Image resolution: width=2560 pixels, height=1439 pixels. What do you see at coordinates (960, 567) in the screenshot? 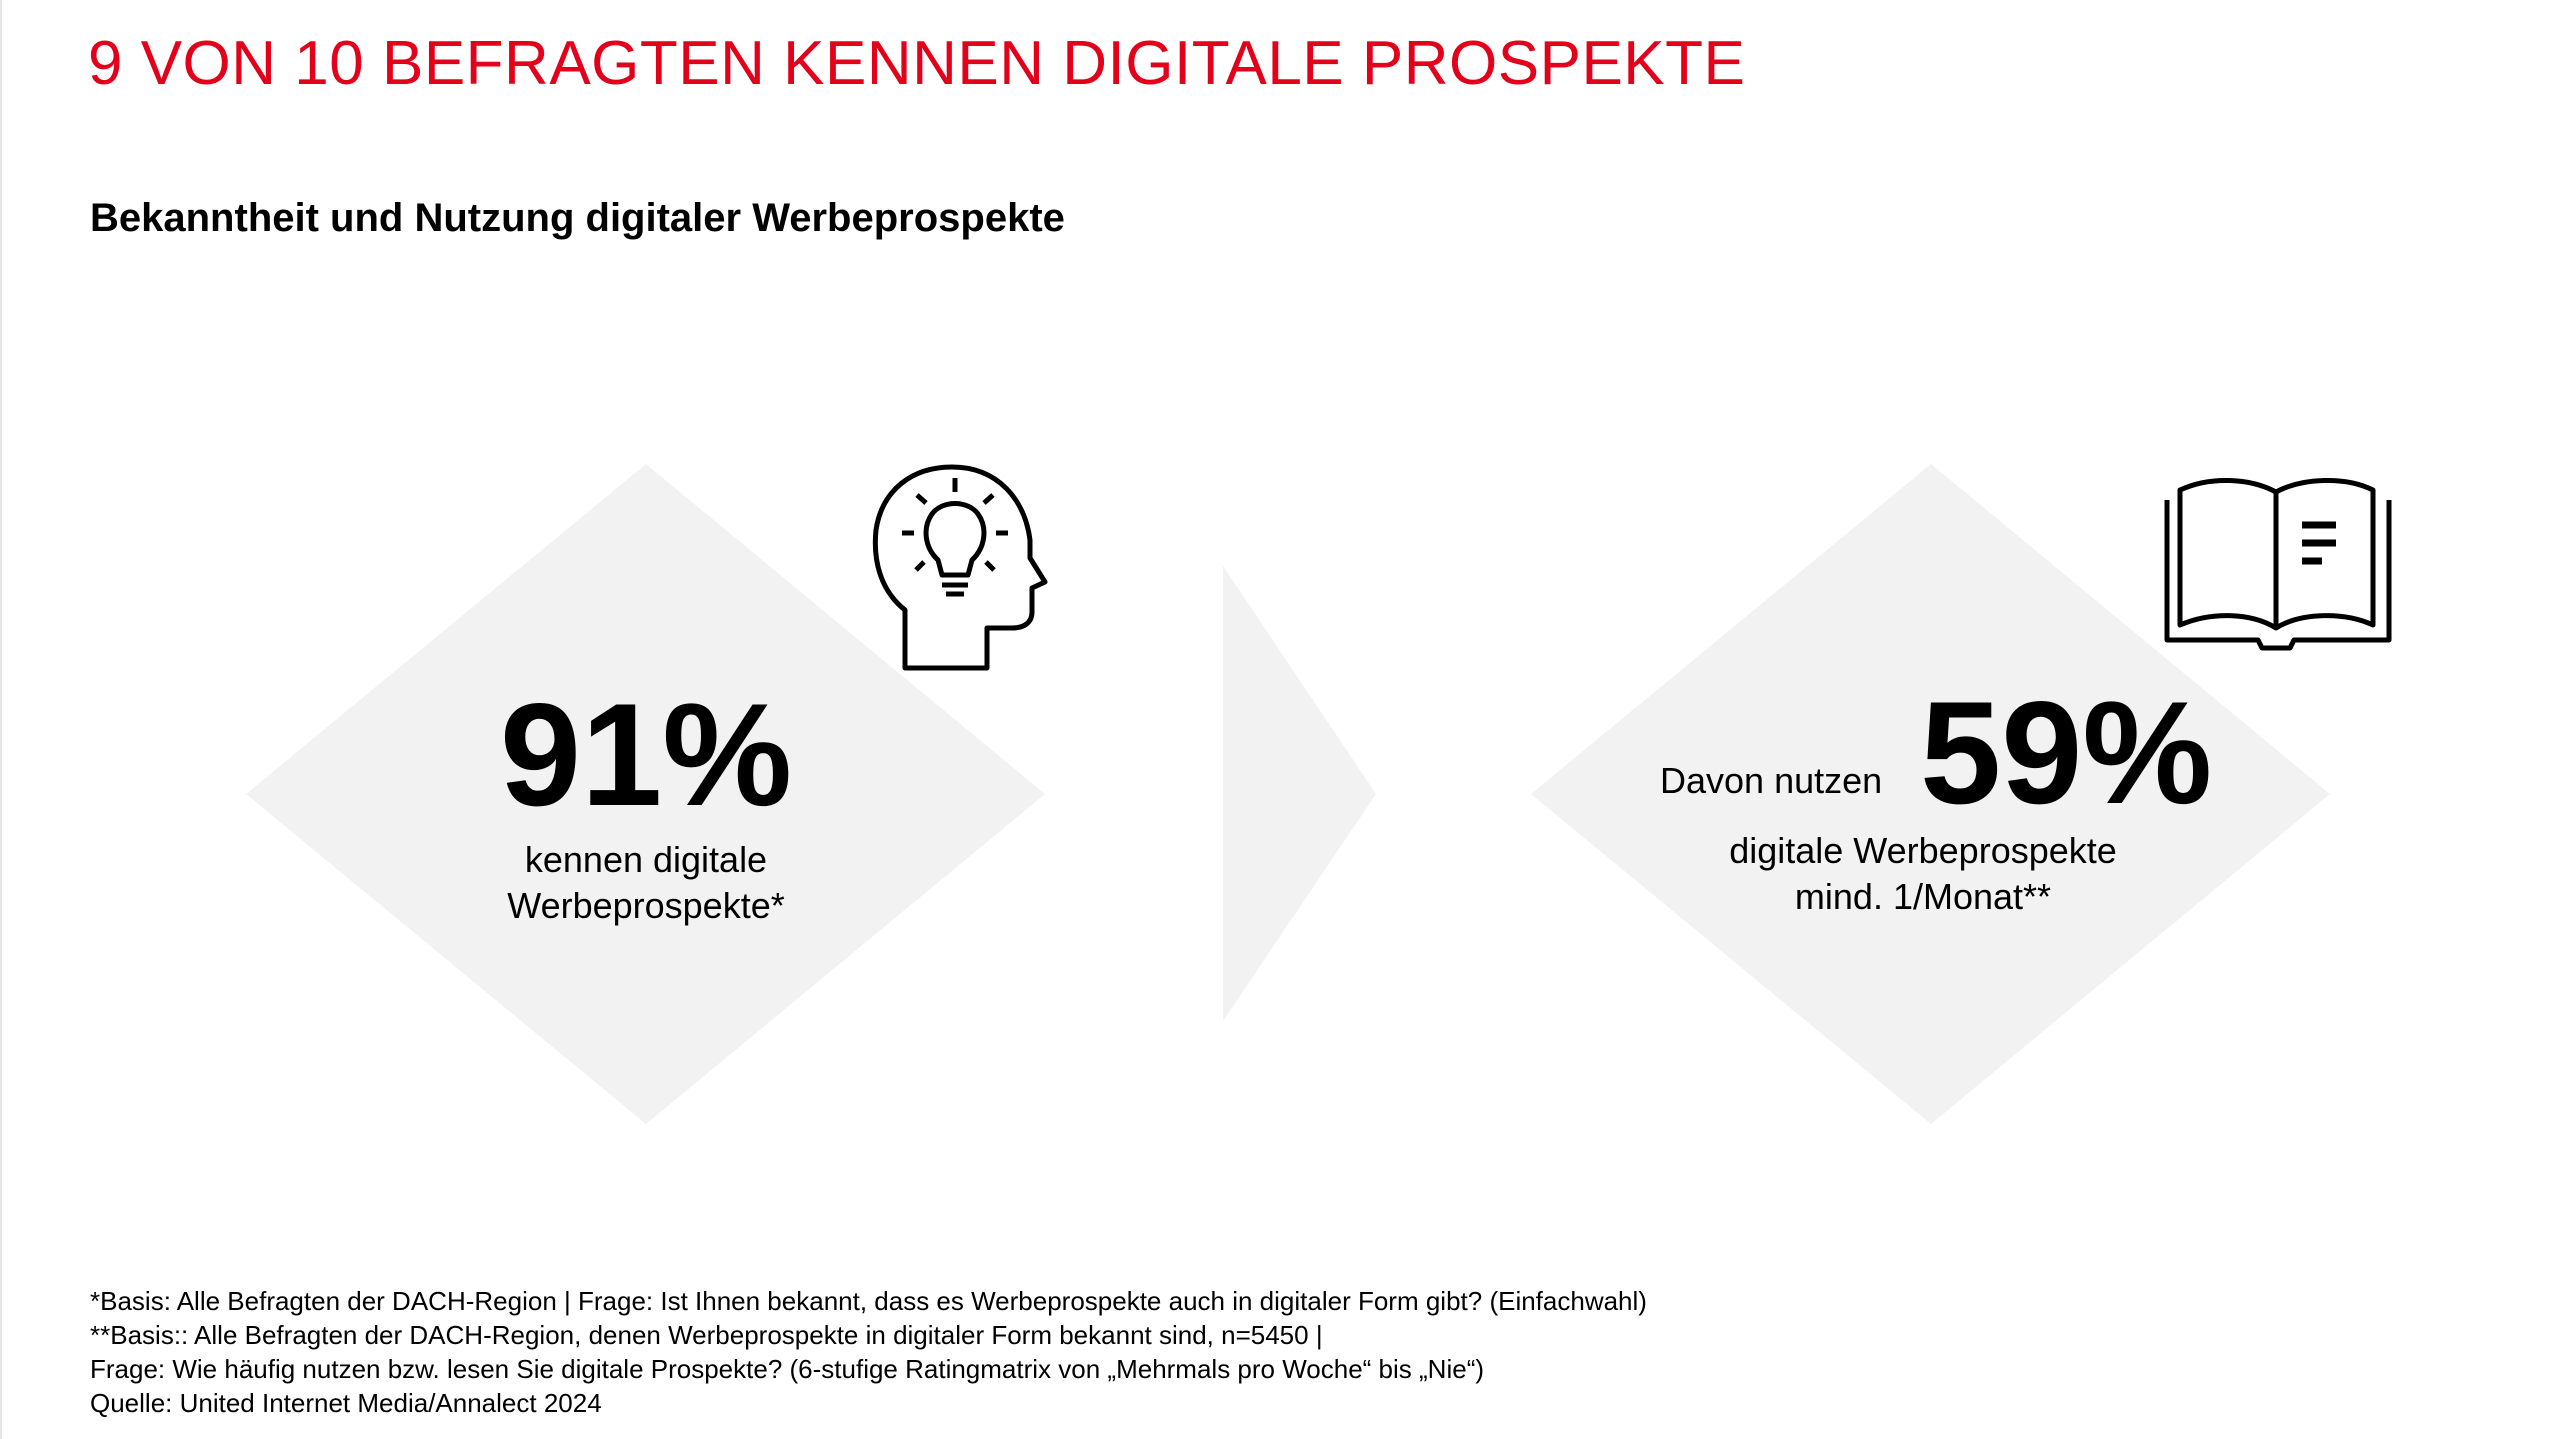
I see `head-lightbulb-icon` at bounding box center [960, 567].